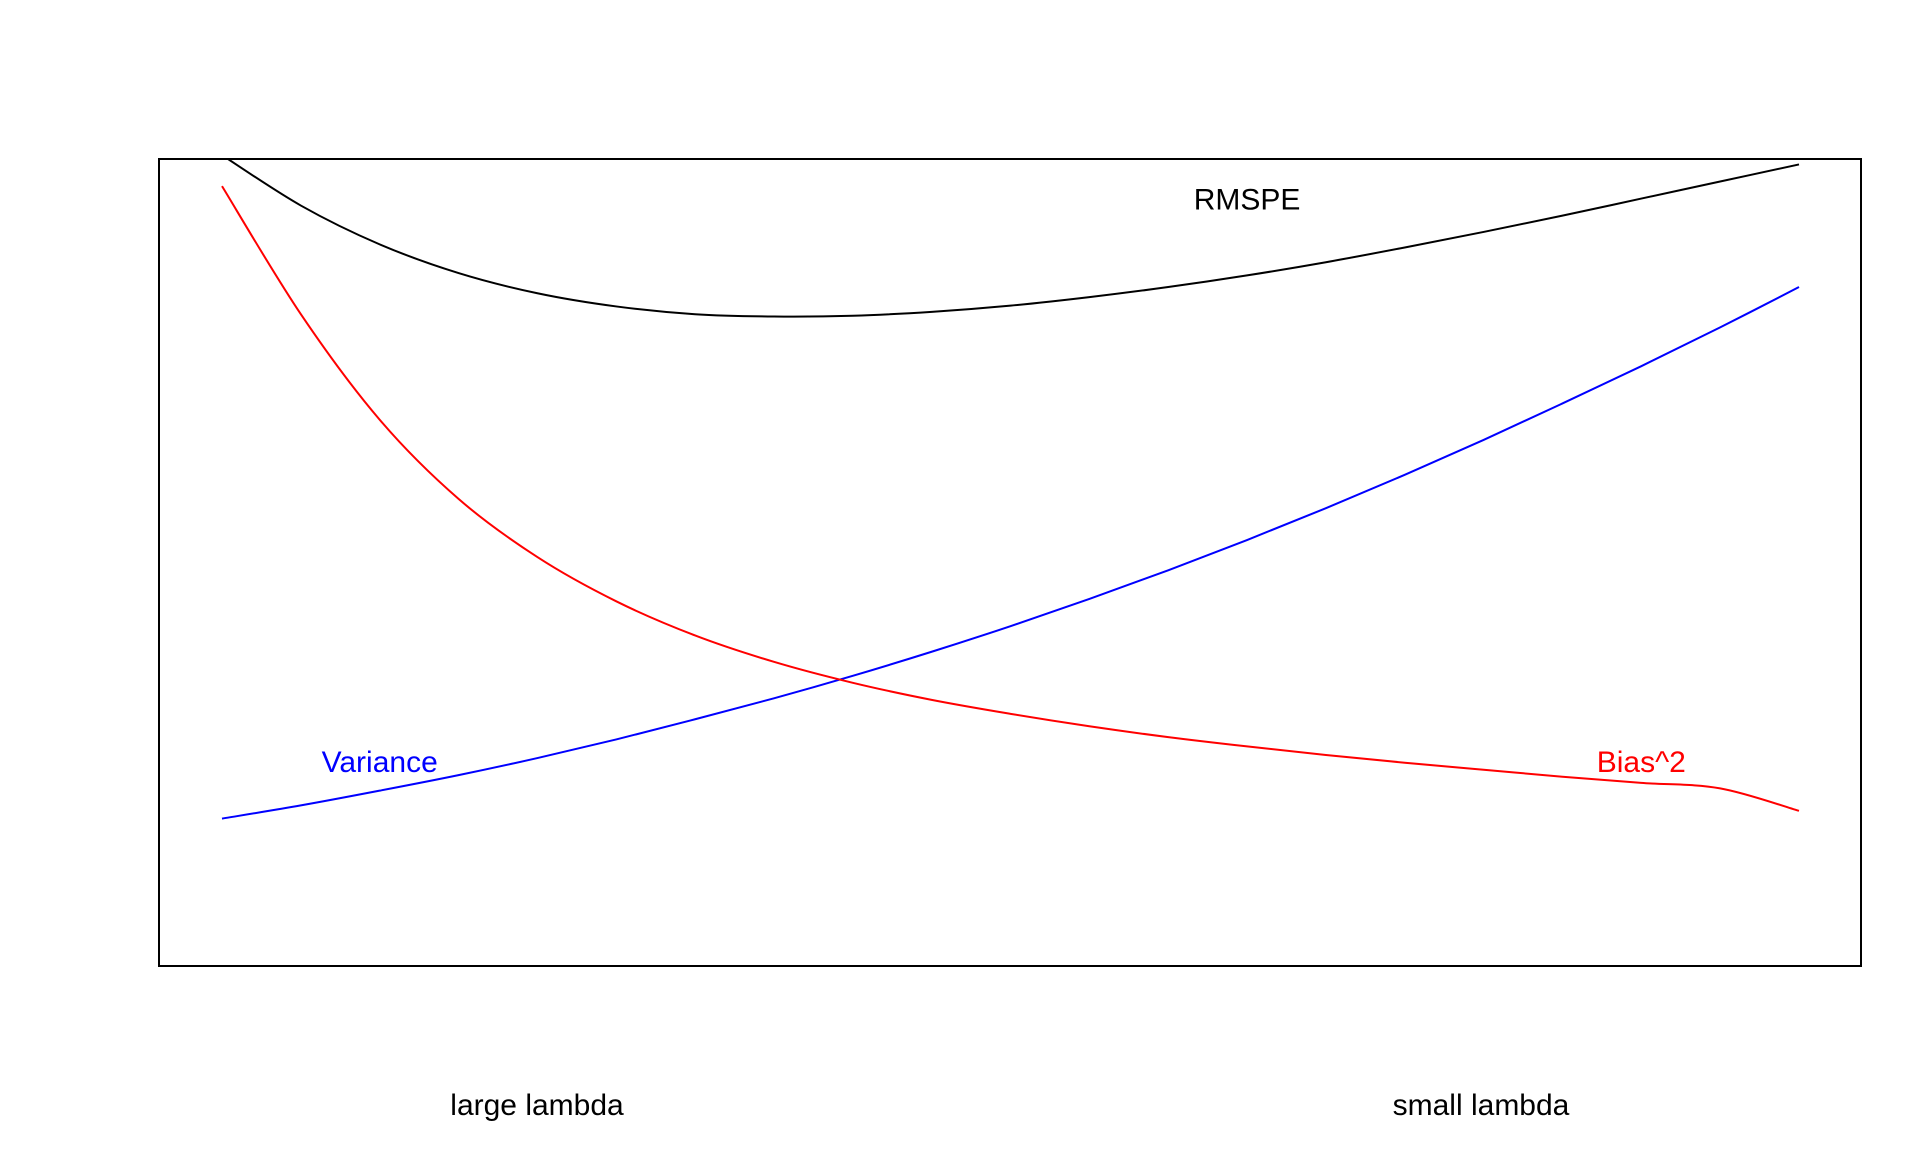  Describe the element at coordinates (1013, 238) in the screenshot. I see `series-line-rmspe` at that location.